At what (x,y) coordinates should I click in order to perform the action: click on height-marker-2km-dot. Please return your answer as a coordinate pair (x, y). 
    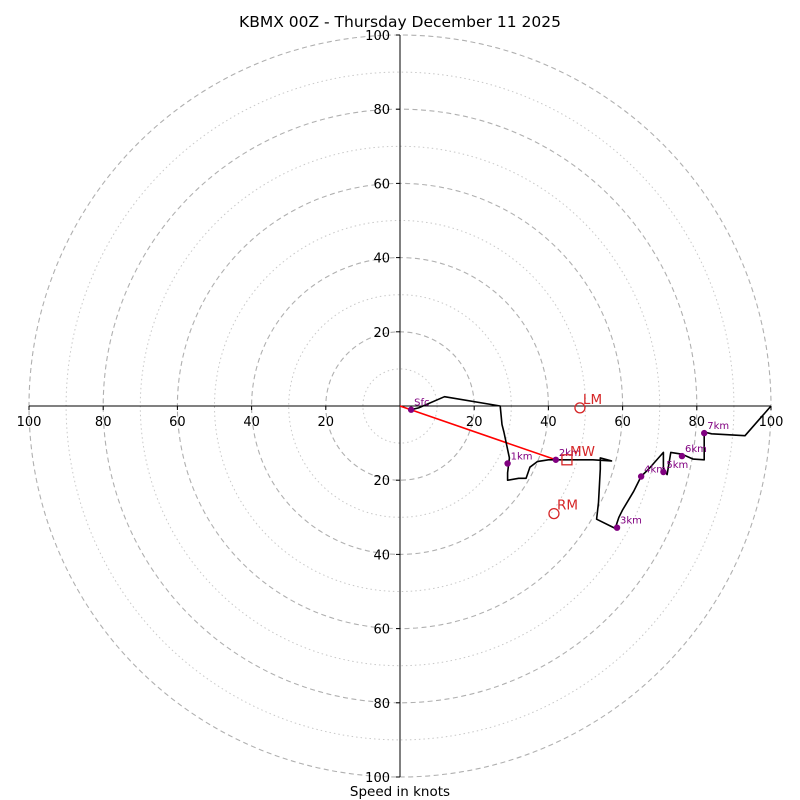
    Looking at the image, I should click on (556, 459).